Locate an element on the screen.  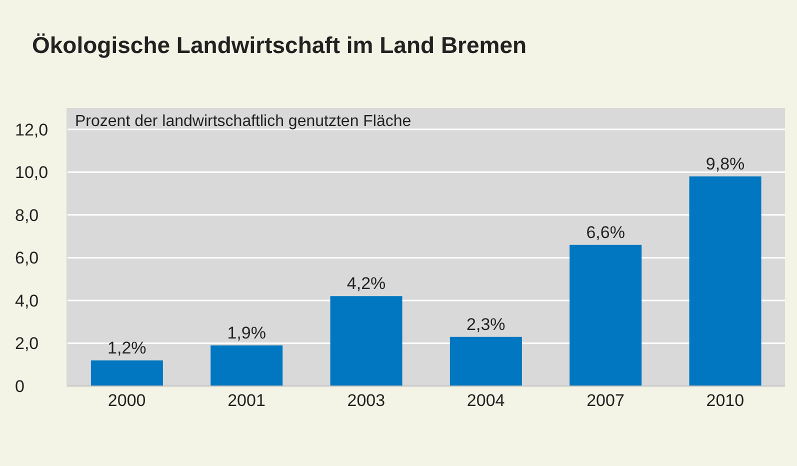
x-tick-label: 2003 is located at coordinates (366, 400).